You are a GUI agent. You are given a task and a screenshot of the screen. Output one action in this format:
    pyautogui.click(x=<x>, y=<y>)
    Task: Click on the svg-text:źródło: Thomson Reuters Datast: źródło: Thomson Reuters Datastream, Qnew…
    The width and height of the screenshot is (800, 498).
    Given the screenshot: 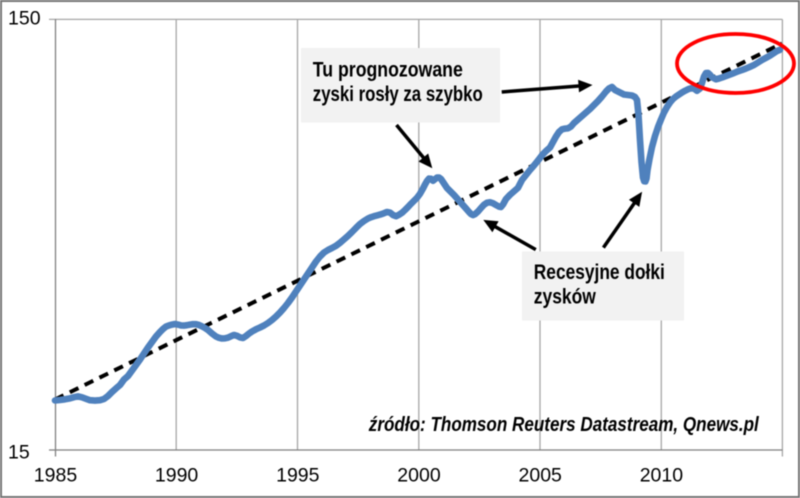 What is the action you would take?
    pyautogui.click(x=563, y=425)
    